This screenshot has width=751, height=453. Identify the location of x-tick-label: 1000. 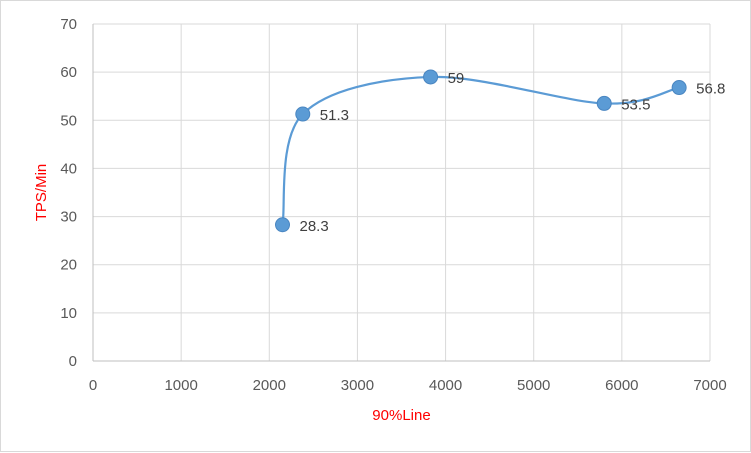
(180, 385).